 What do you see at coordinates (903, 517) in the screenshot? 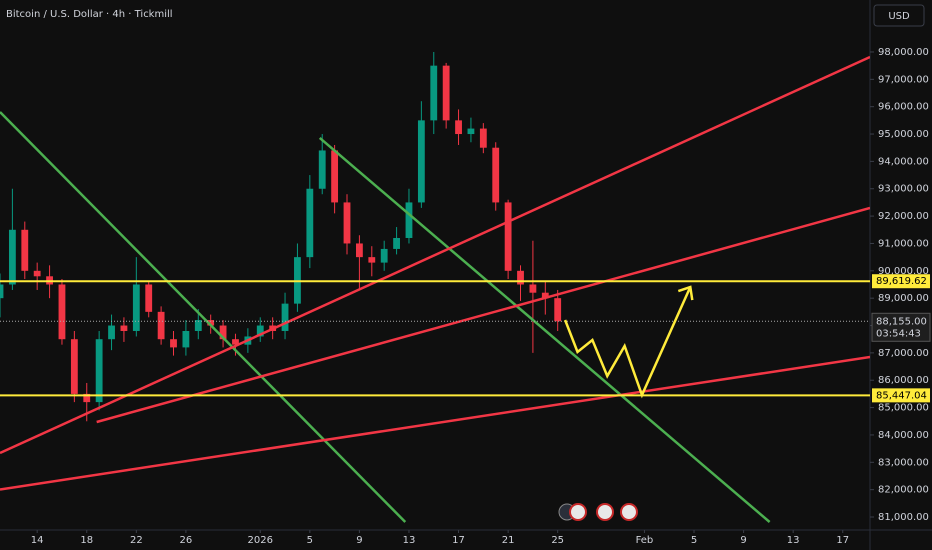
I see `y-tick-label: 81,000.00` at bounding box center [903, 517].